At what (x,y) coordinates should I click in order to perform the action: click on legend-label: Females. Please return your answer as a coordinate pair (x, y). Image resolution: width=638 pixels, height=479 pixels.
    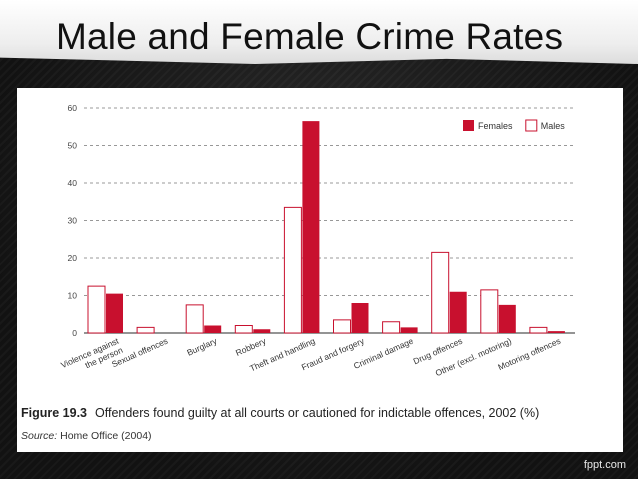
    Looking at the image, I should click on (495, 126).